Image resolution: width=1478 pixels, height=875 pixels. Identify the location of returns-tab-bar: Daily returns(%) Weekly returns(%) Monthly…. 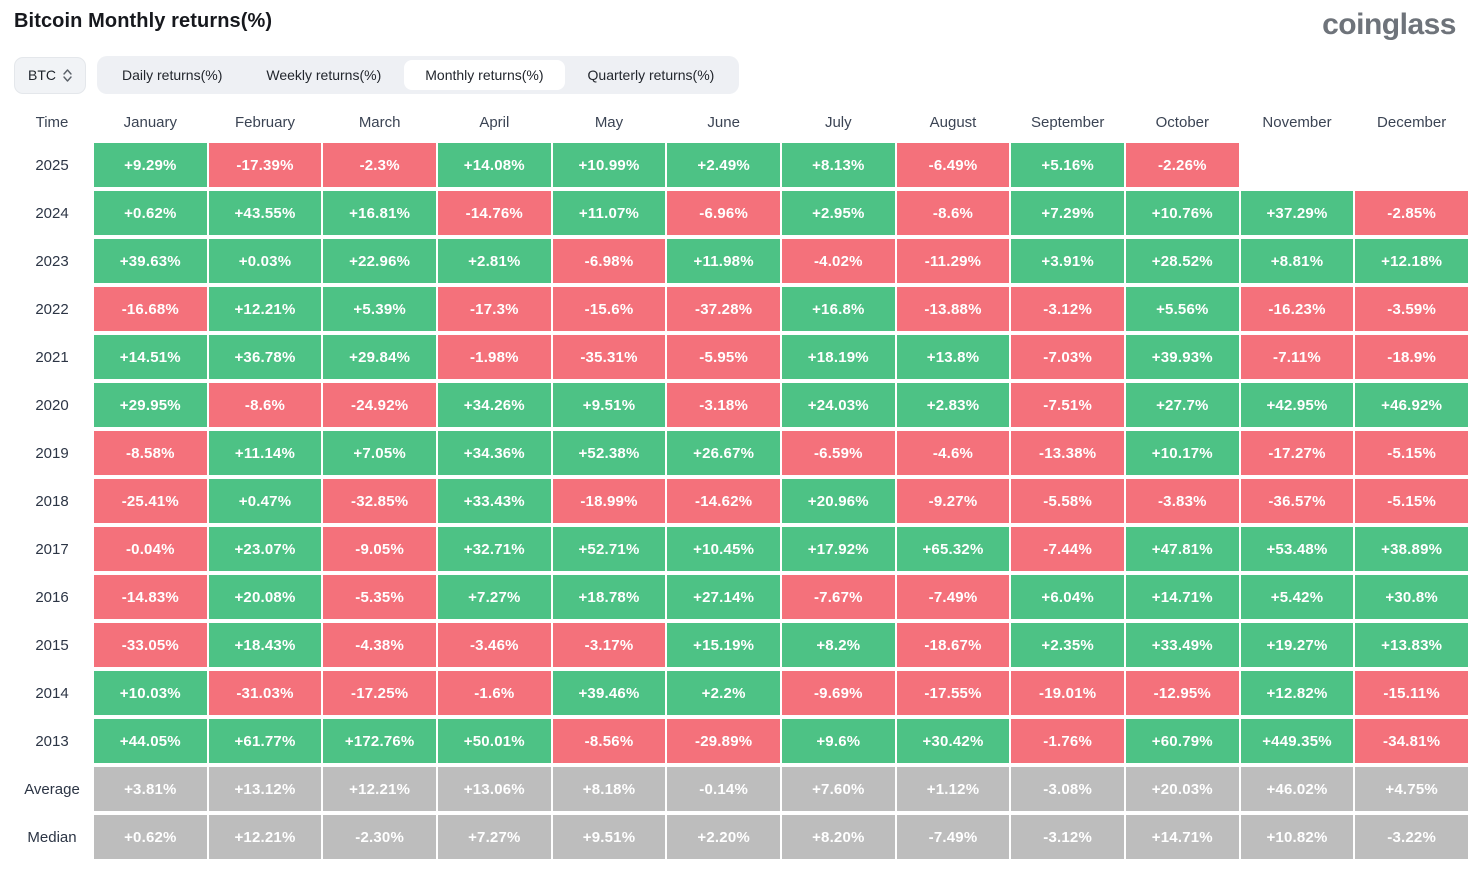
(418, 75).